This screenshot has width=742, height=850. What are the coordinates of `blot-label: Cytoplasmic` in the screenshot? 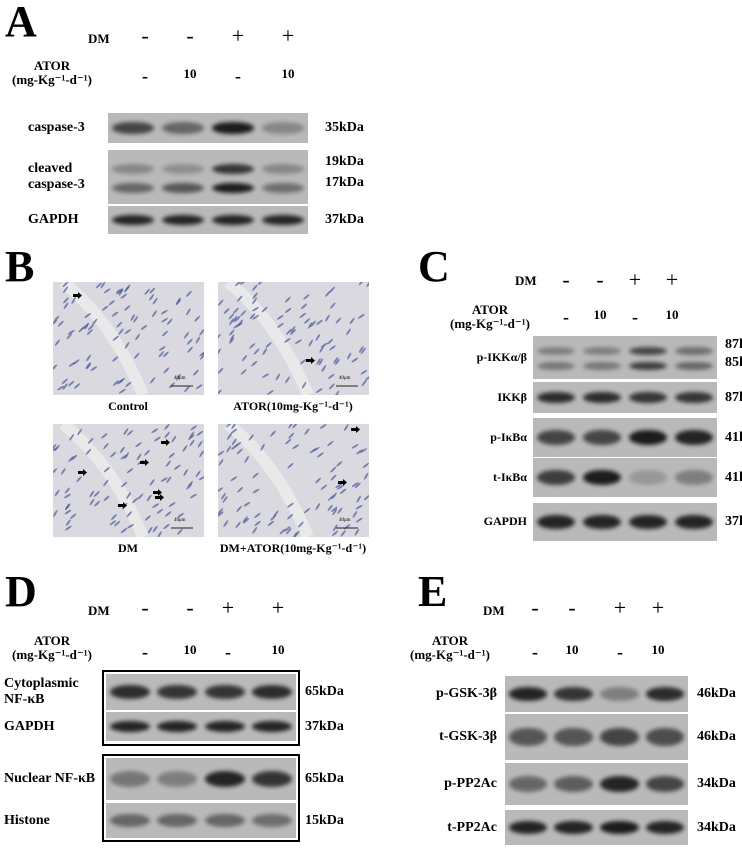 It's located at (41, 683).